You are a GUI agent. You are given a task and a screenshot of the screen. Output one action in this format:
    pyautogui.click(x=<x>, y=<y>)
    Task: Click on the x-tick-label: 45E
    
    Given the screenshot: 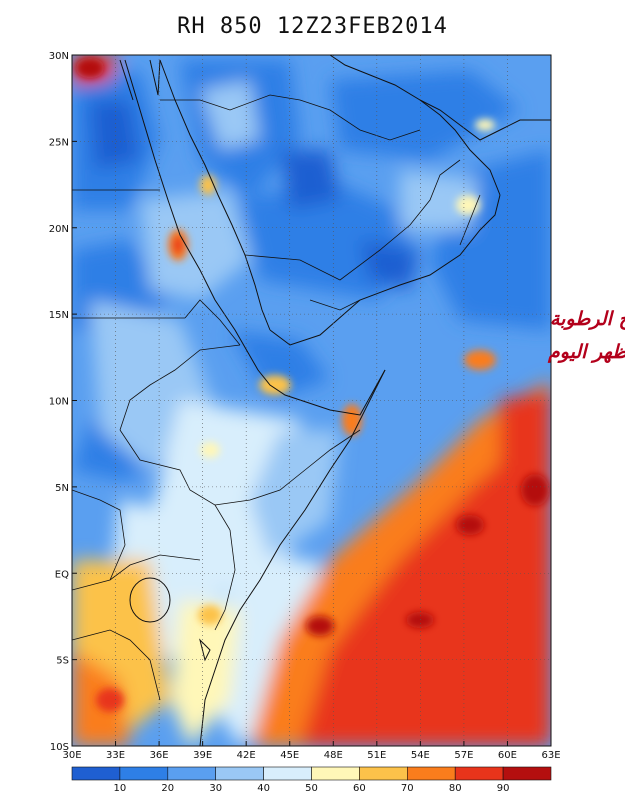 What is the action you would take?
    pyautogui.click(x=289, y=755)
    